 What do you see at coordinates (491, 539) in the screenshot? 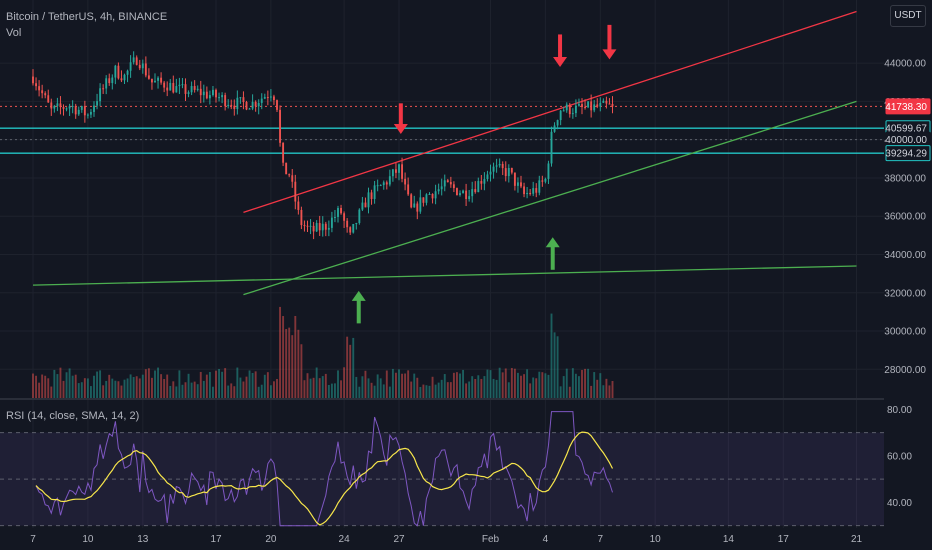
I see `time-tick-label: Feb` at bounding box center [491, 539].